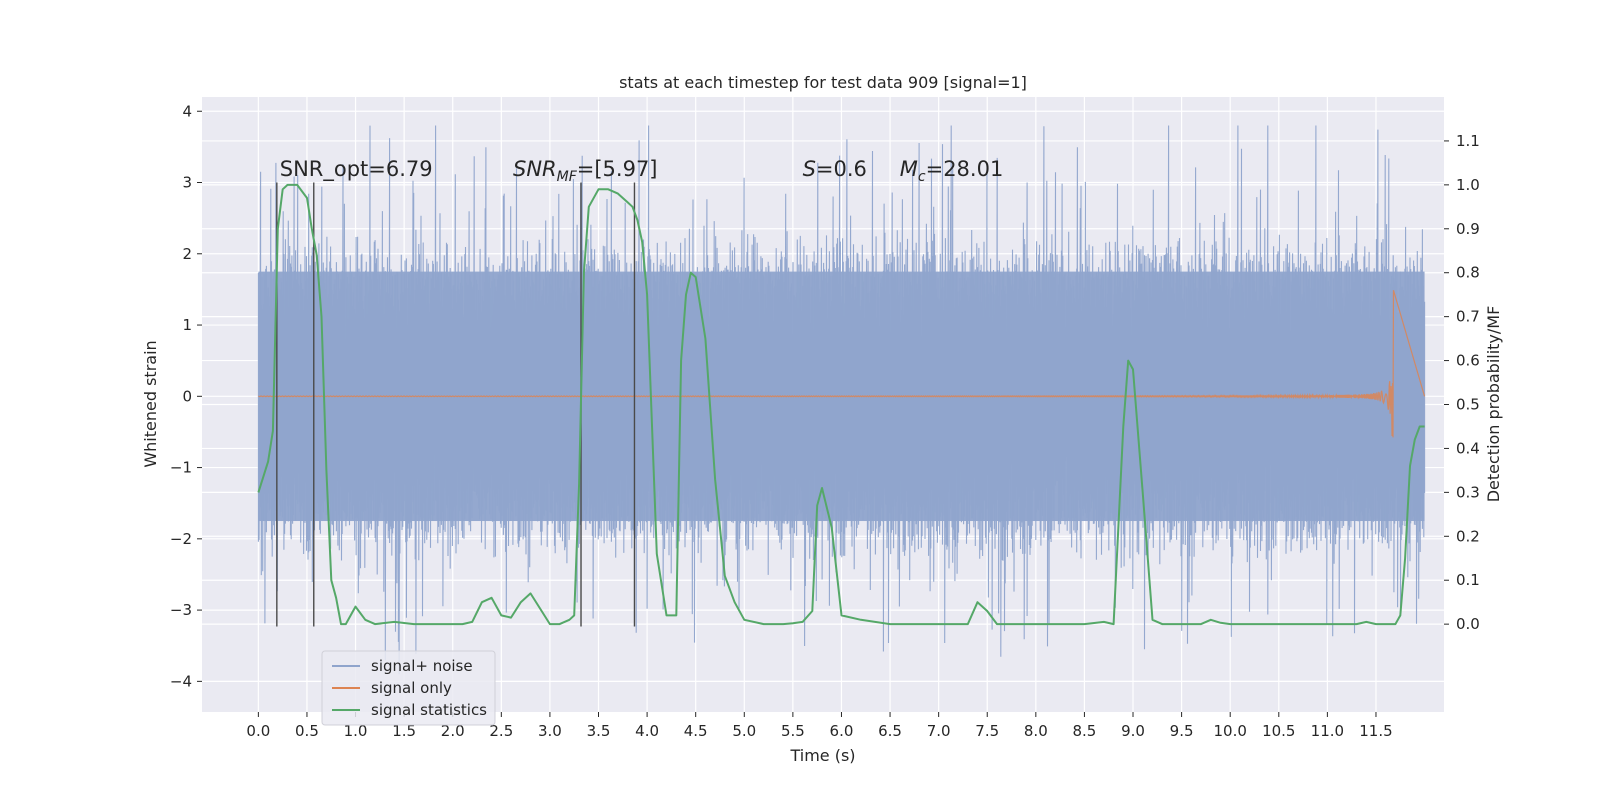  I want to click on y2-tick-label: 0.2, so click(1468, 536).